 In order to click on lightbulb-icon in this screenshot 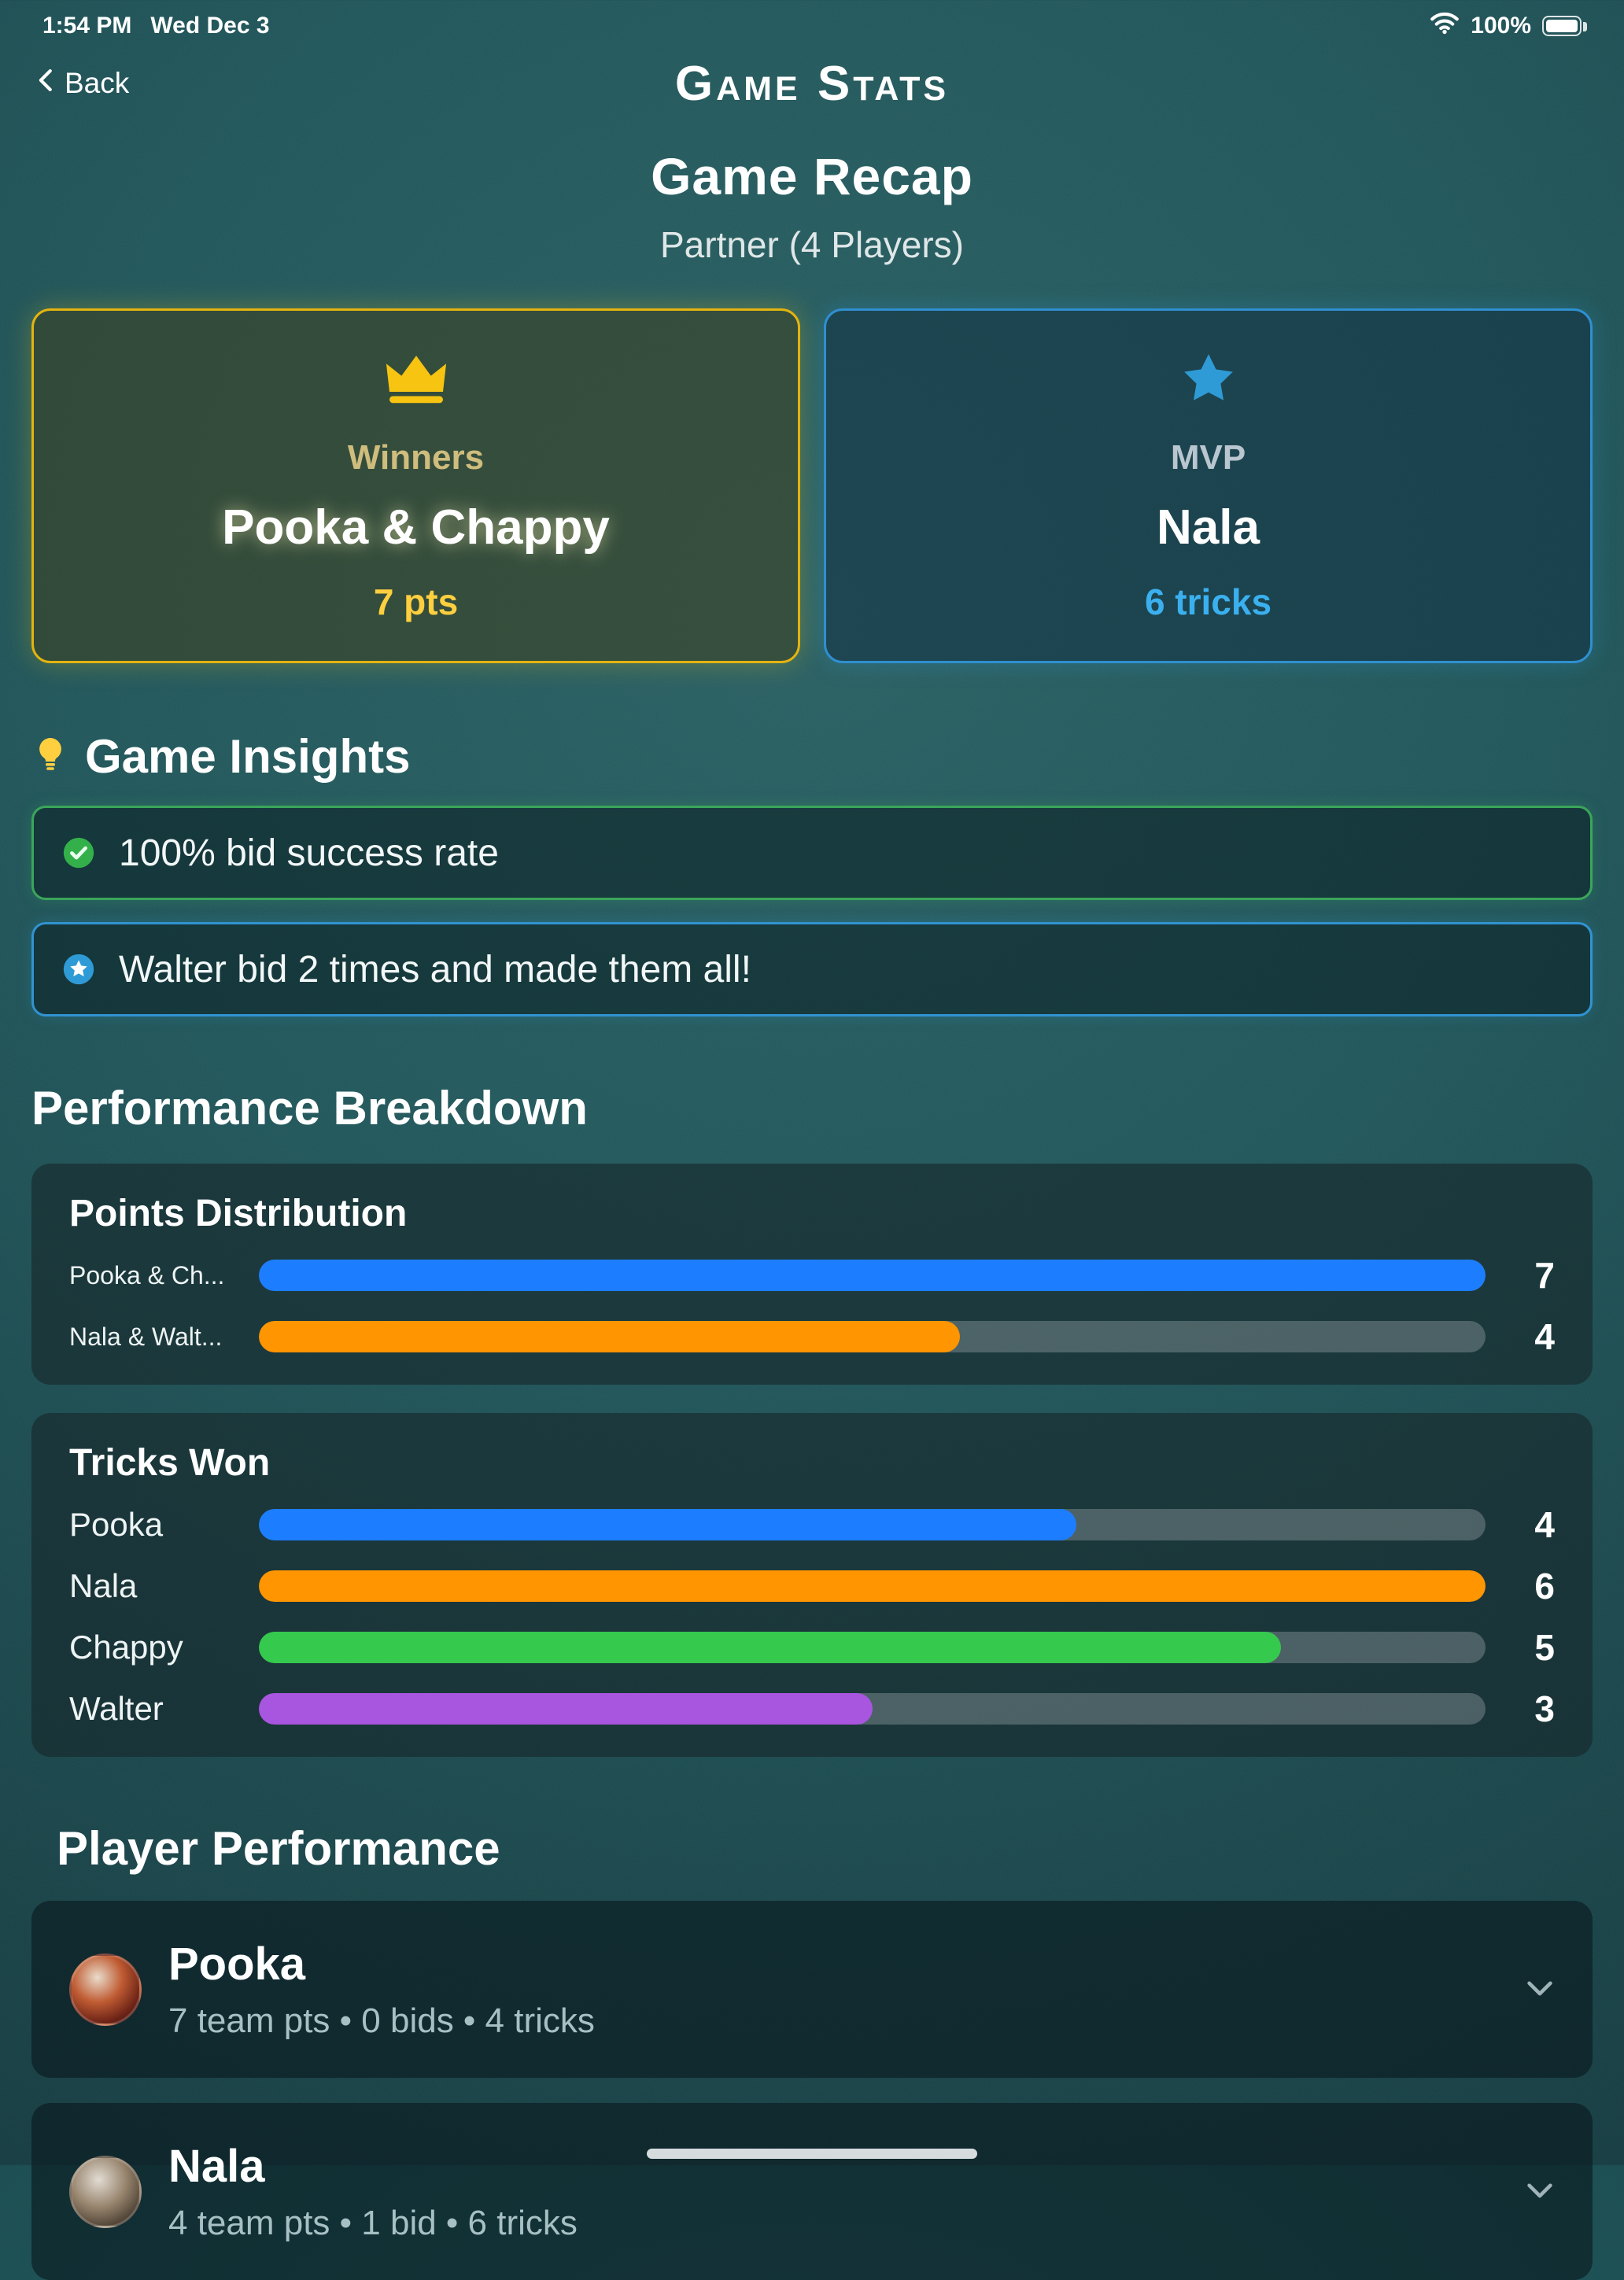, I will do `click(50, 756)`.